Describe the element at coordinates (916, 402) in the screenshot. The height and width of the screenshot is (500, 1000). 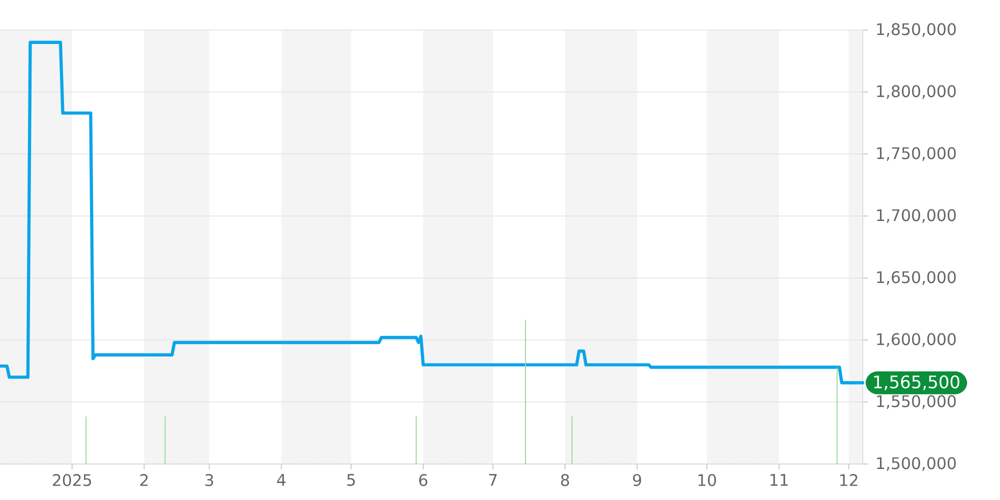
I see `y-tick-label: 1,550,000` at that location.